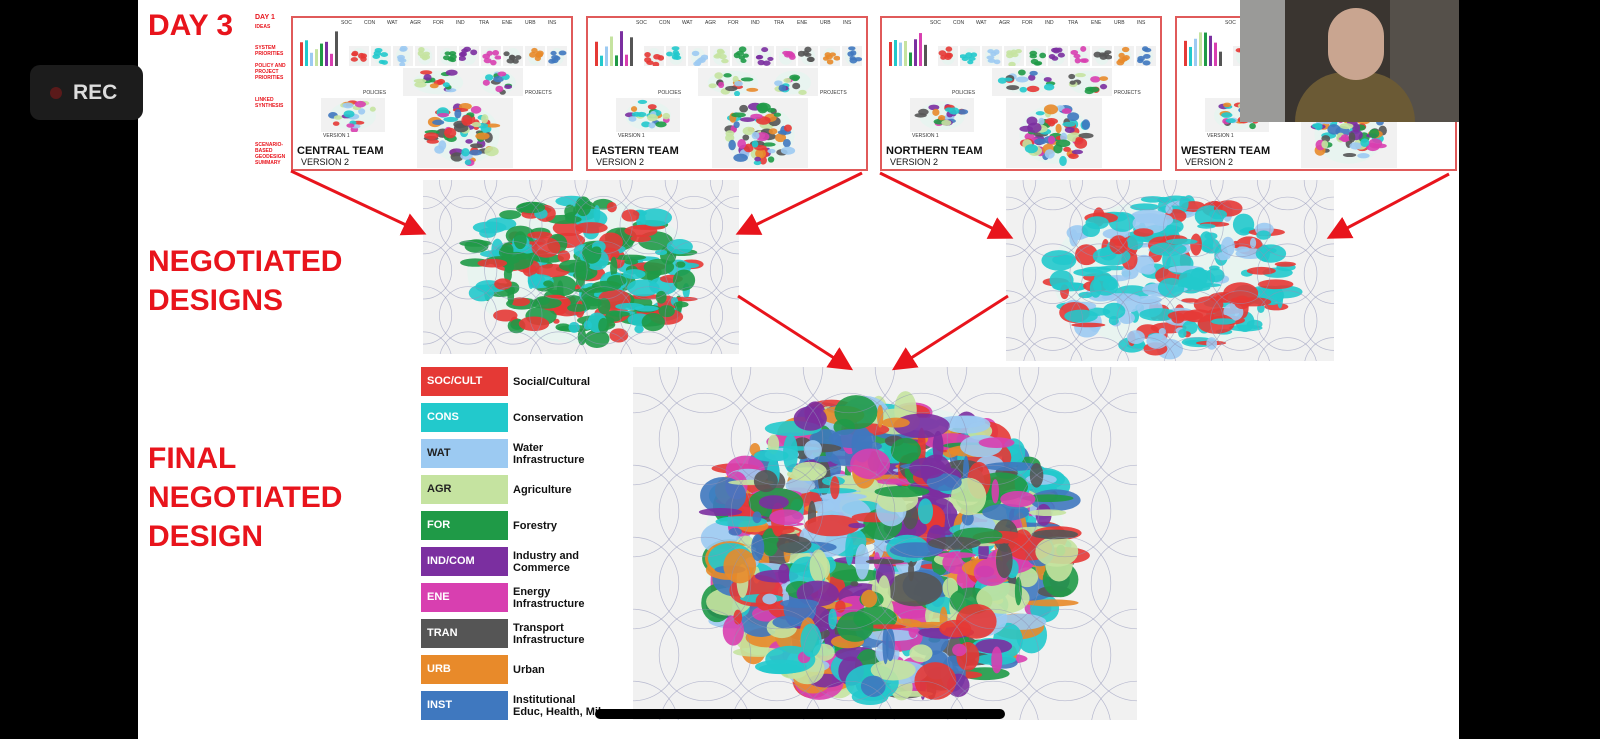  What do you see at coordinates (552, 382) in the screenshot?
I see `legend-line: Social/Cultural` at bounding box center [552, 382].